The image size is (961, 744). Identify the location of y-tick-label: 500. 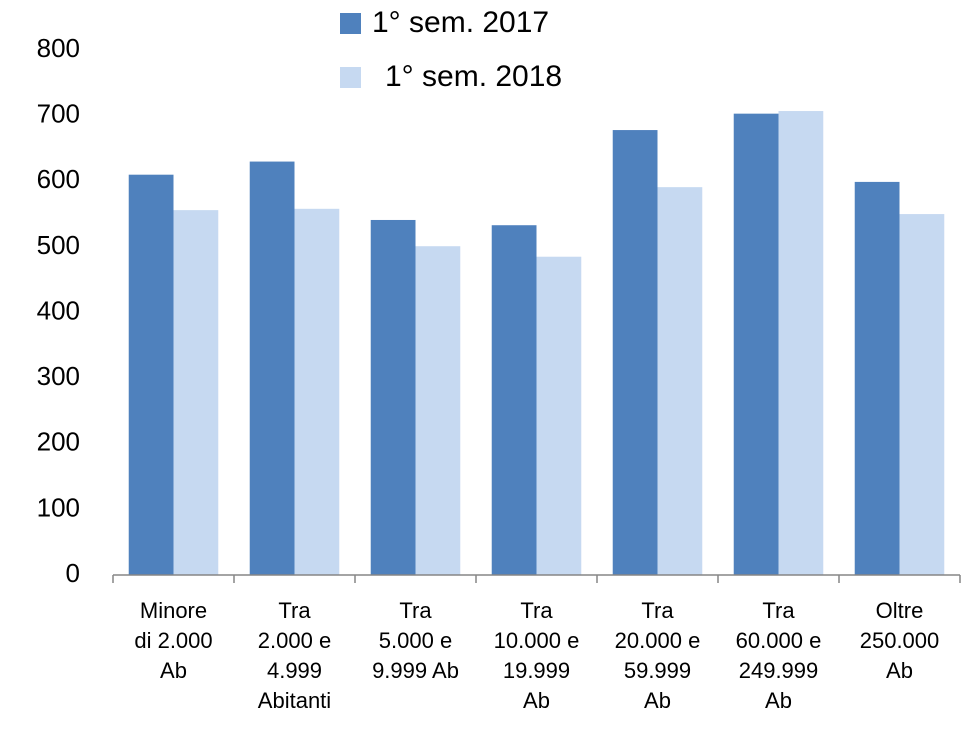
(58, 245).